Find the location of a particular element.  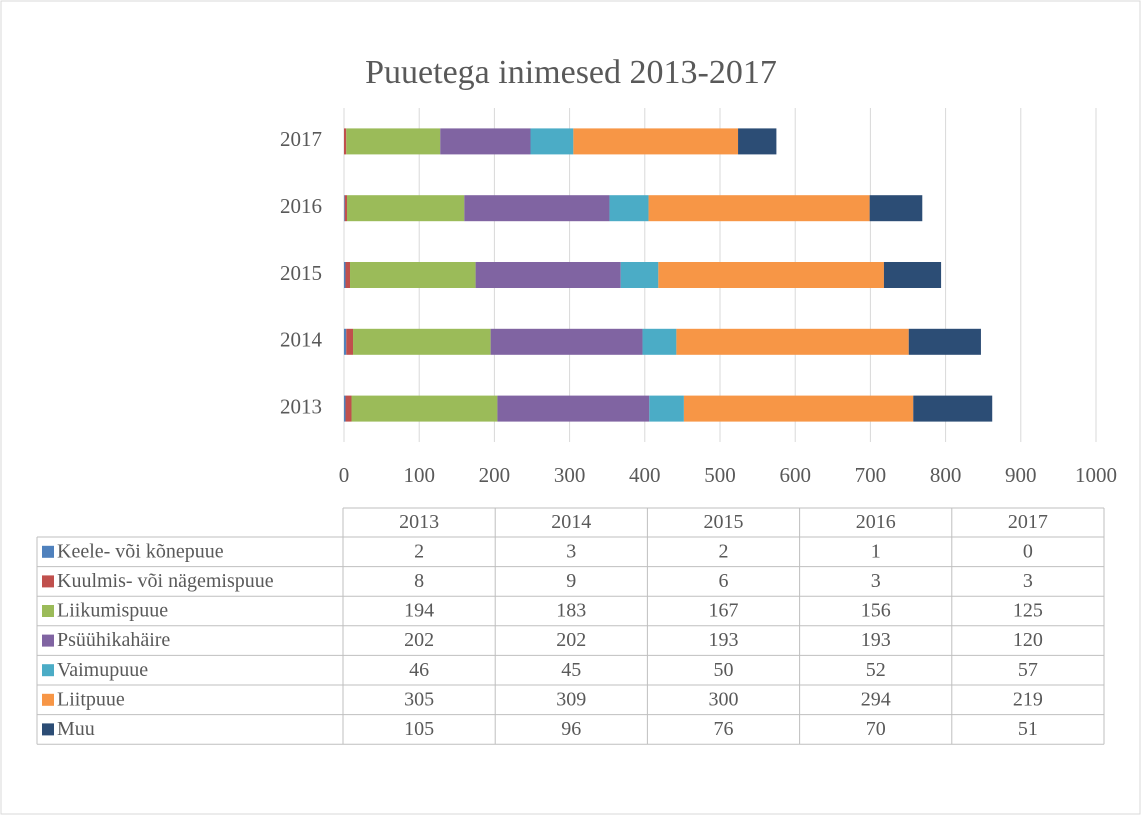

legend-label: Liitpuue is located at coordinates (91, 699).